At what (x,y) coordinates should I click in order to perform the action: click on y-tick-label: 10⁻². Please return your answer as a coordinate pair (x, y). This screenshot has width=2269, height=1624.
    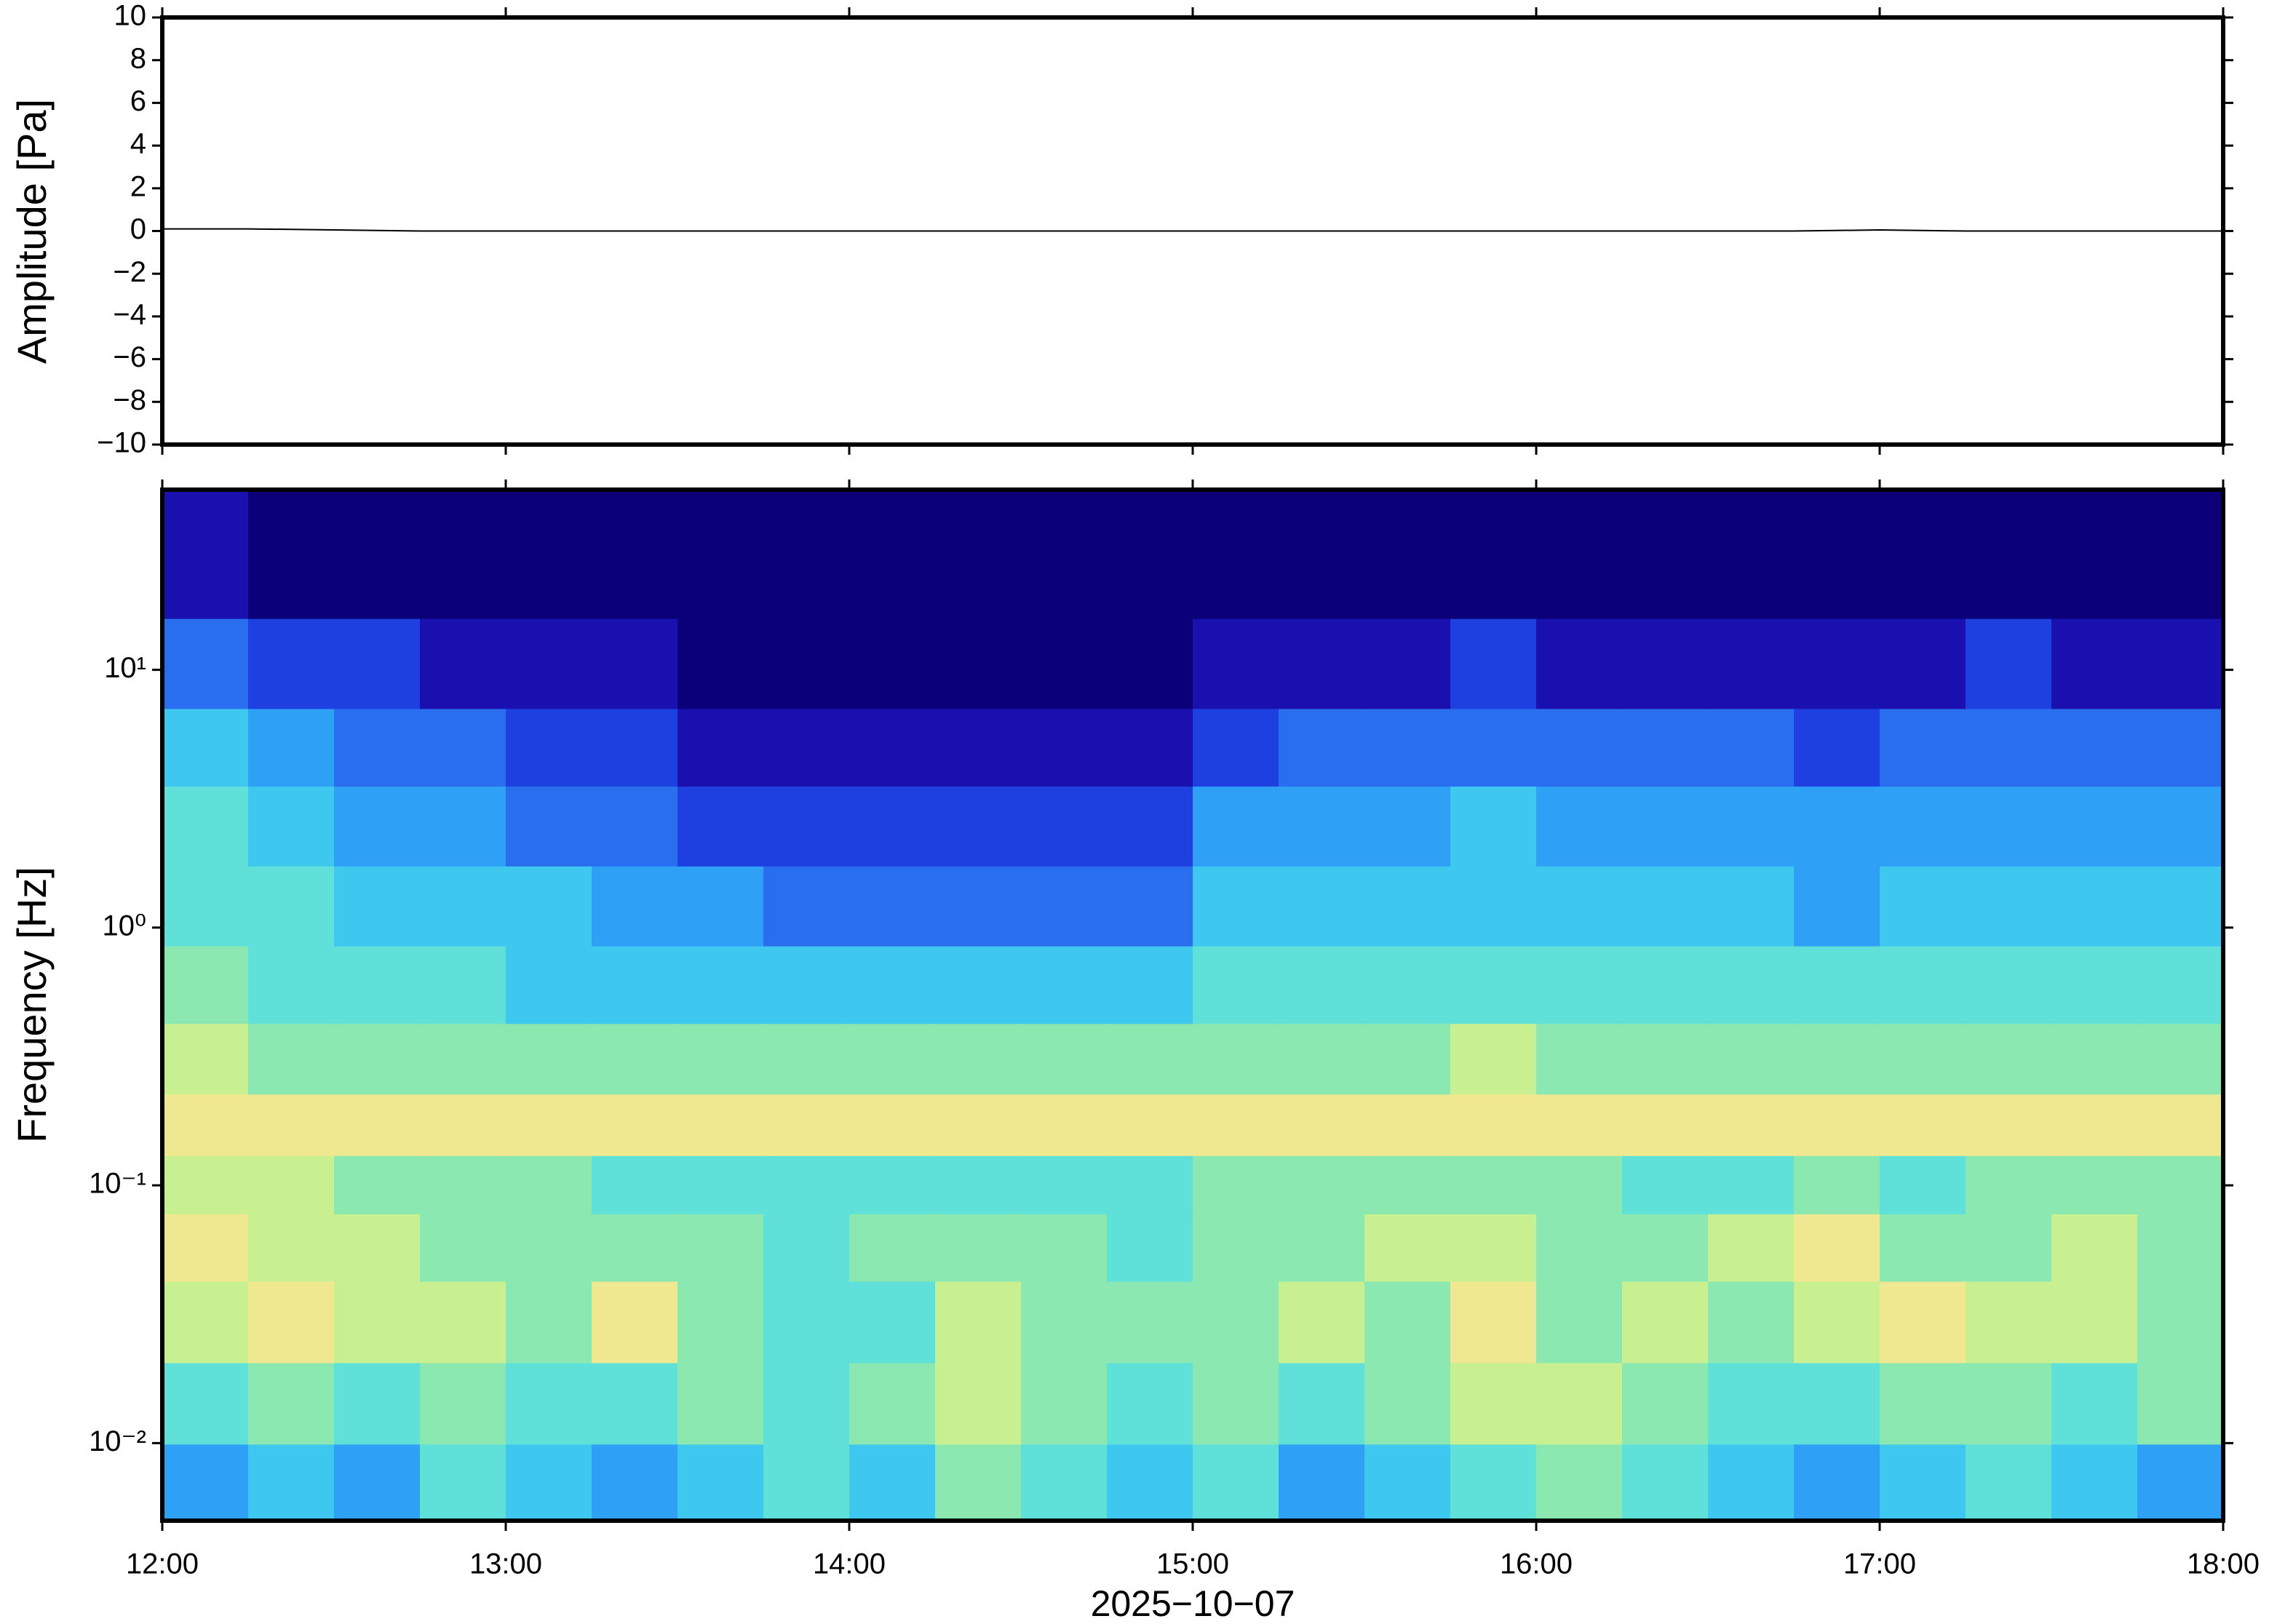
    Looking at the image, I should click on (118, 1441).